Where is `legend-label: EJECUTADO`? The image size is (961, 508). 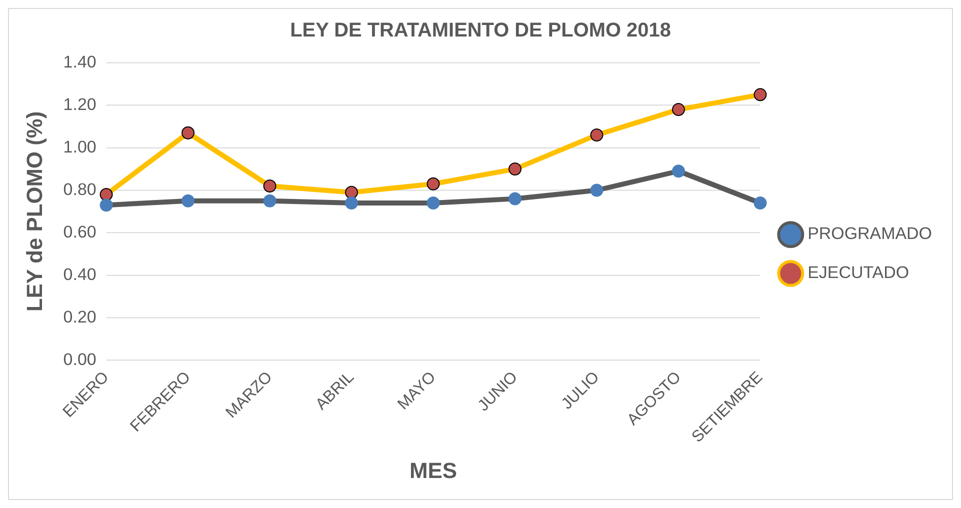
legend-label: EJECUTADO is located at coordinates (859, 272).